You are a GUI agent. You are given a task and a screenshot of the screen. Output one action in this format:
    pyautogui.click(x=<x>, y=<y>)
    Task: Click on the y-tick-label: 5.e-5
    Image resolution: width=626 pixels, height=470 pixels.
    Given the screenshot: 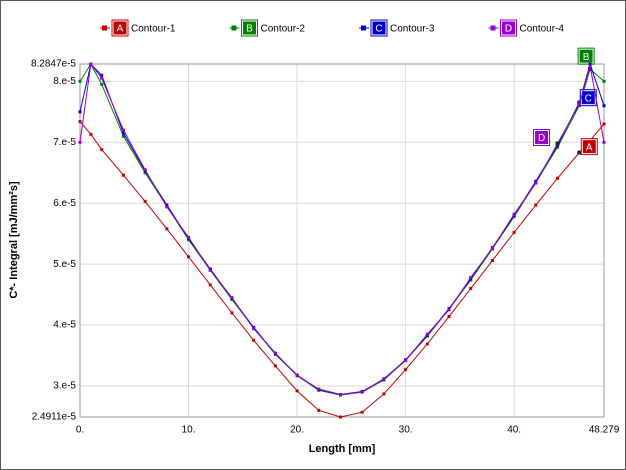 What is the action you would take?
    pyautogui.click(x=64, y=264)
    